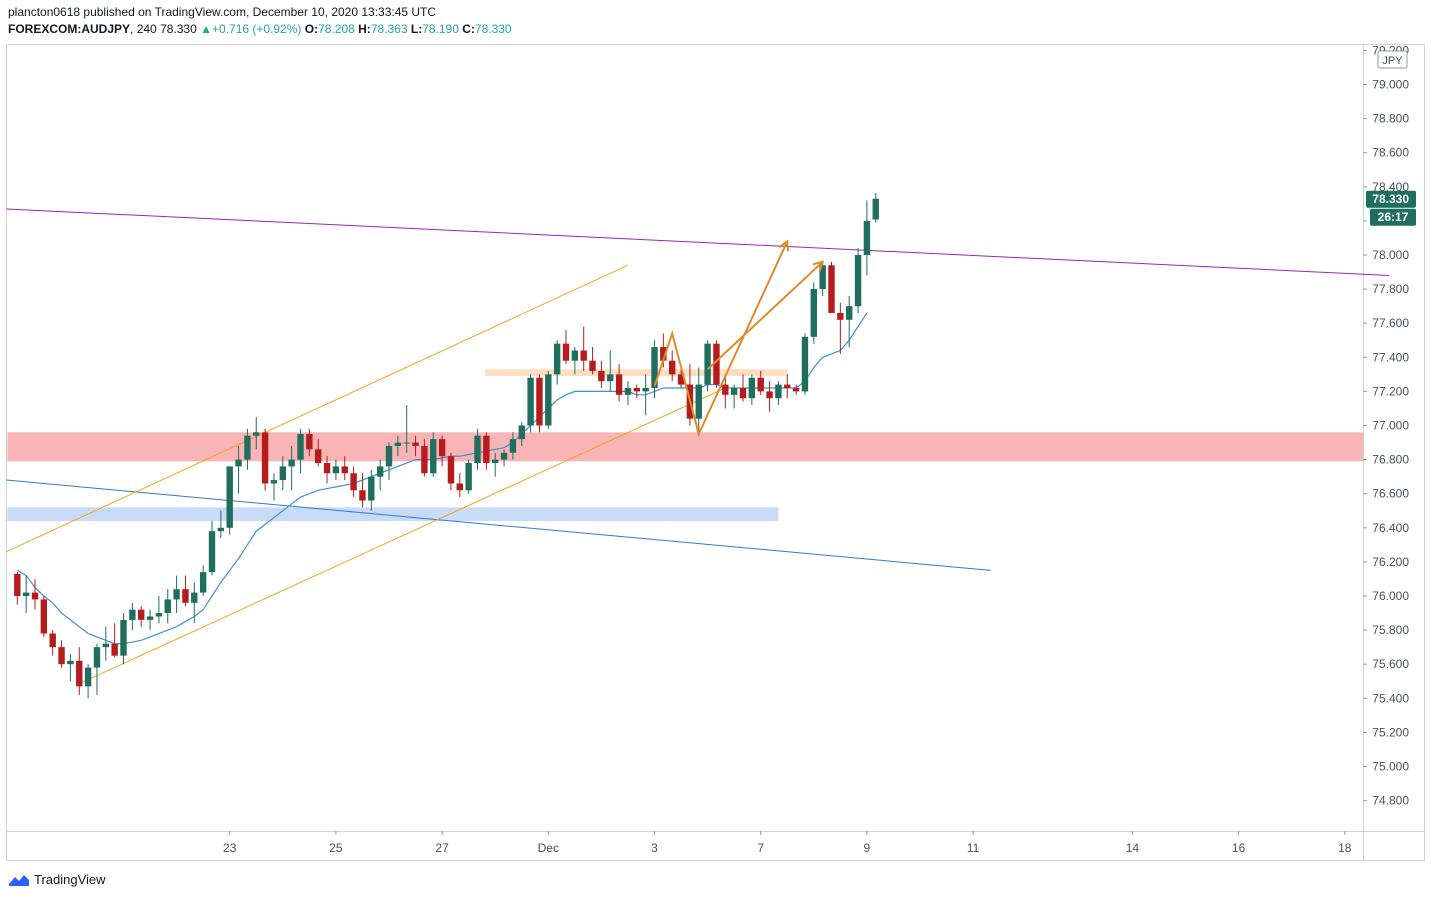  What do you see at coordinates (57, 879) in the screenshot?
I see `tradingview-footer: TradingView` at bounding box center [57, 879].